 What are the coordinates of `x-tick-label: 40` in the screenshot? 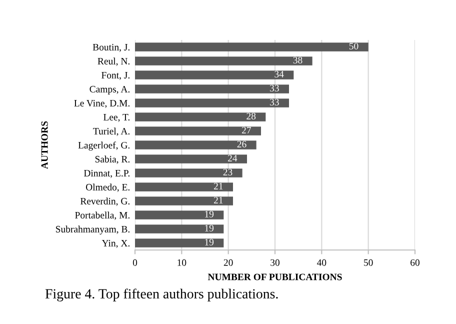 It's located at (321, 262).